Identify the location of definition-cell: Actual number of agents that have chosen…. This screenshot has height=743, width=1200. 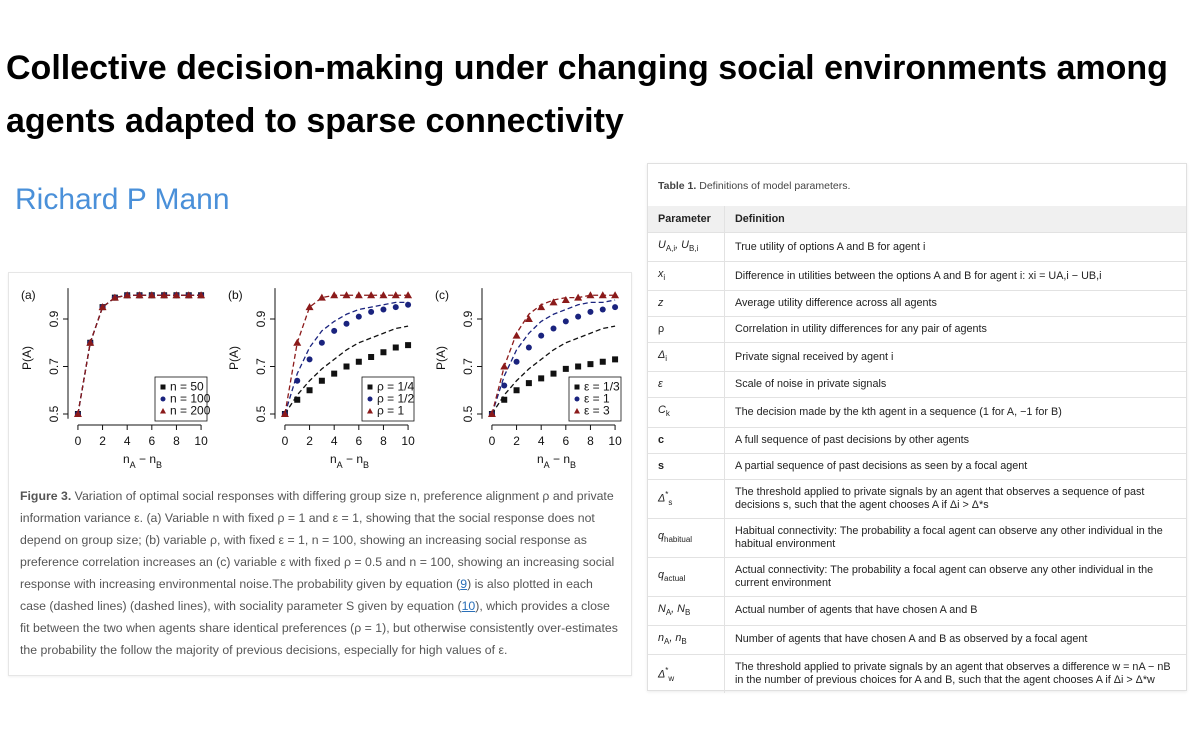
(955, 610).